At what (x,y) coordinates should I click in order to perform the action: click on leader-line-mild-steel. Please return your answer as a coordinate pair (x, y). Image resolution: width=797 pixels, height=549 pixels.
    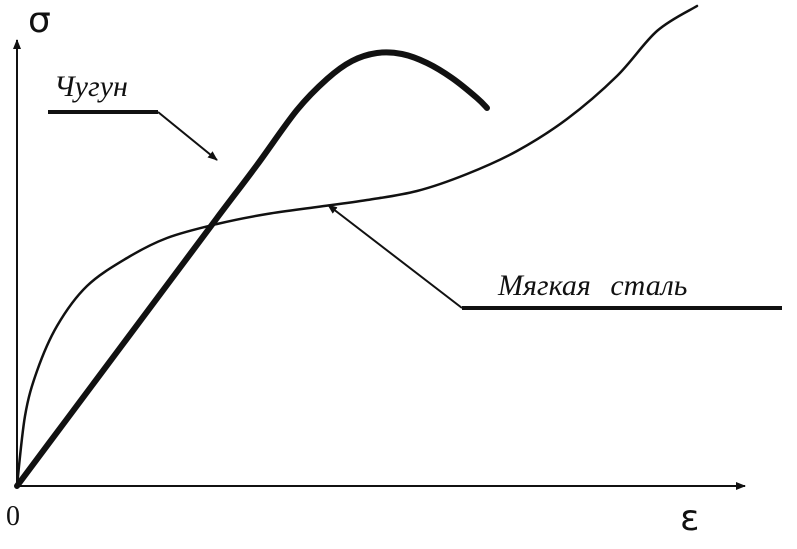
    Looking at the image, I should click on (395, 256).